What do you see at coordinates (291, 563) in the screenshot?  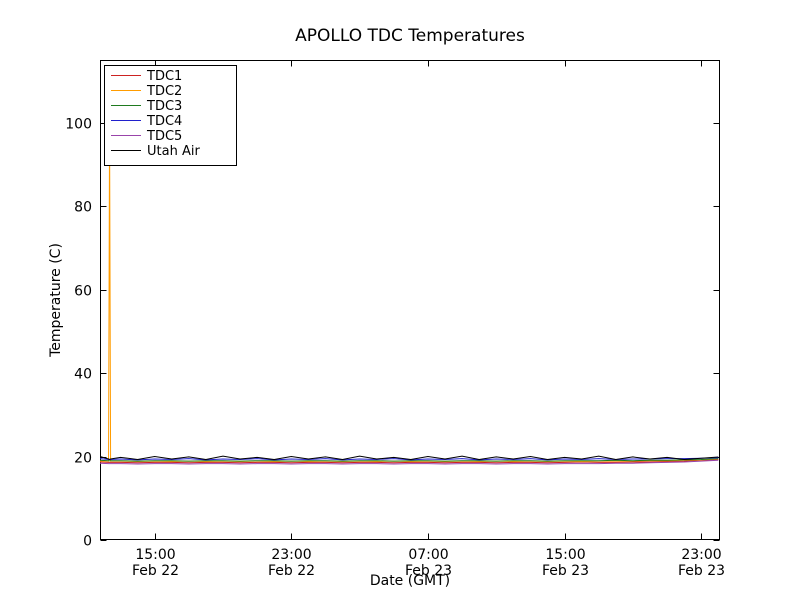 I see `x-tick-label: 23:00 Feb 22` at bounding box center [291, 563].